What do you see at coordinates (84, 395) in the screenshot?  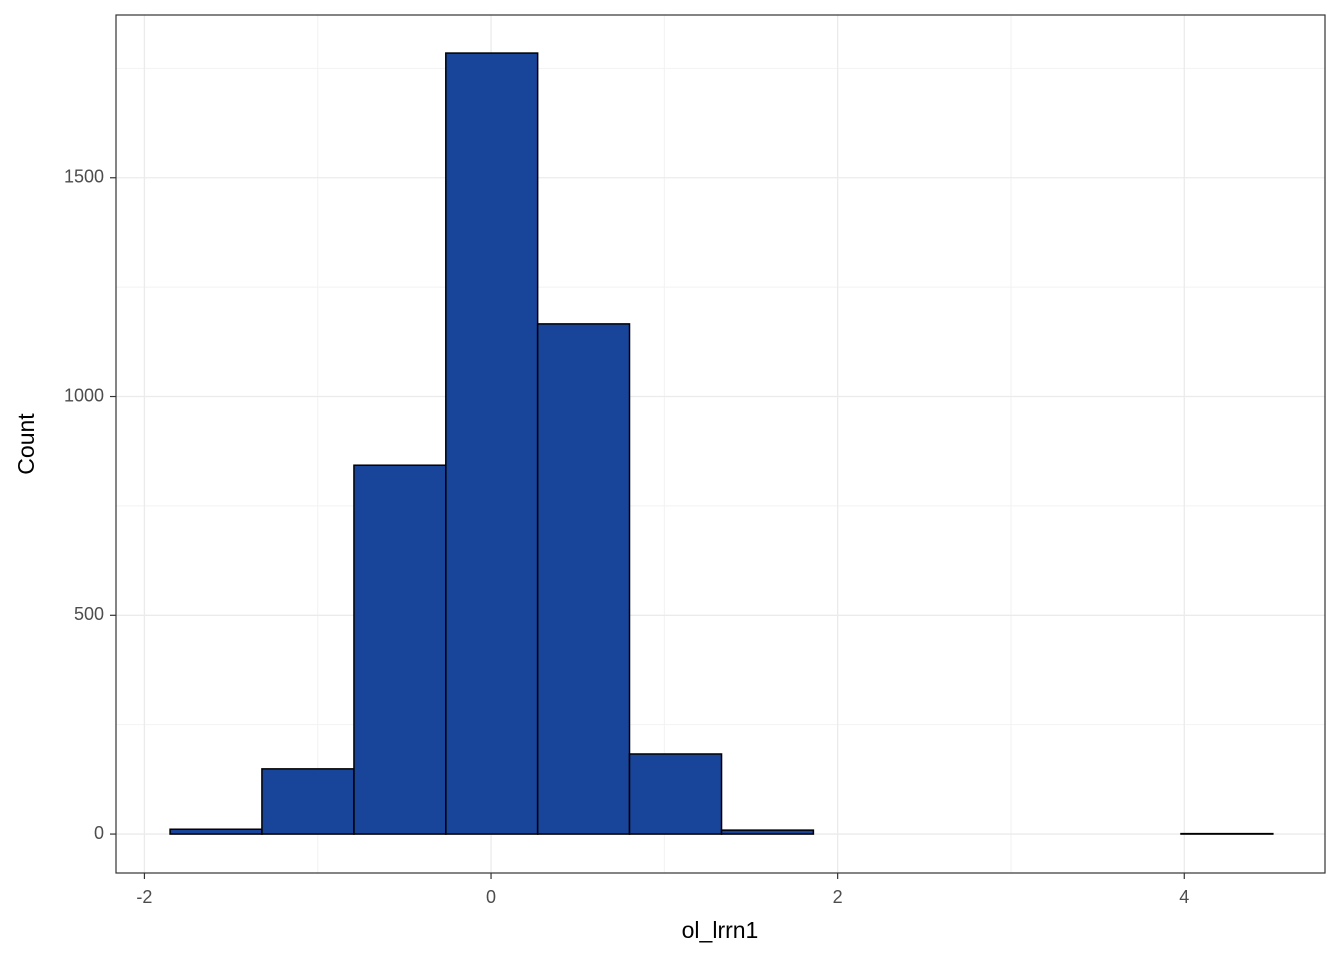 I see `y-tick-label: 1000` at bounding box center [84, 395].